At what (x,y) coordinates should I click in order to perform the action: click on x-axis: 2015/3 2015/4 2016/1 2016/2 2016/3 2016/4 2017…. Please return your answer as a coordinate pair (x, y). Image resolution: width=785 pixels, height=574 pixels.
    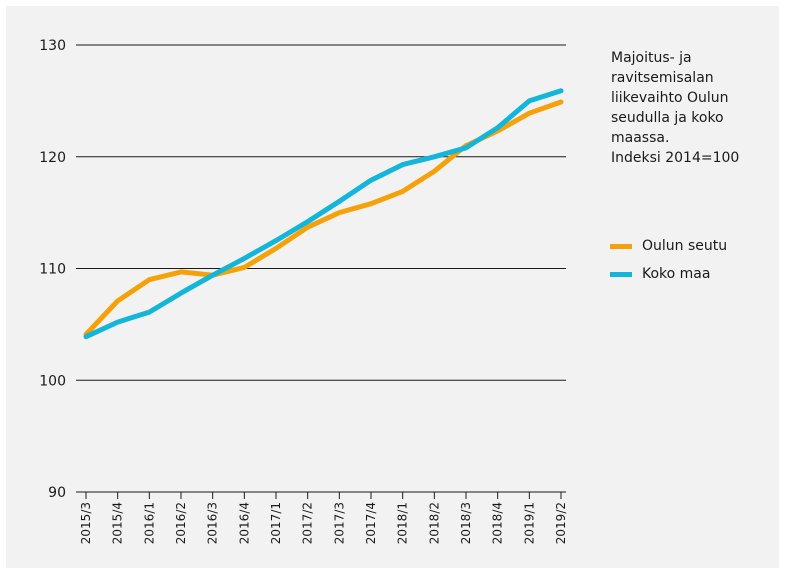
    Looking at the image, I should click on (323, 518).